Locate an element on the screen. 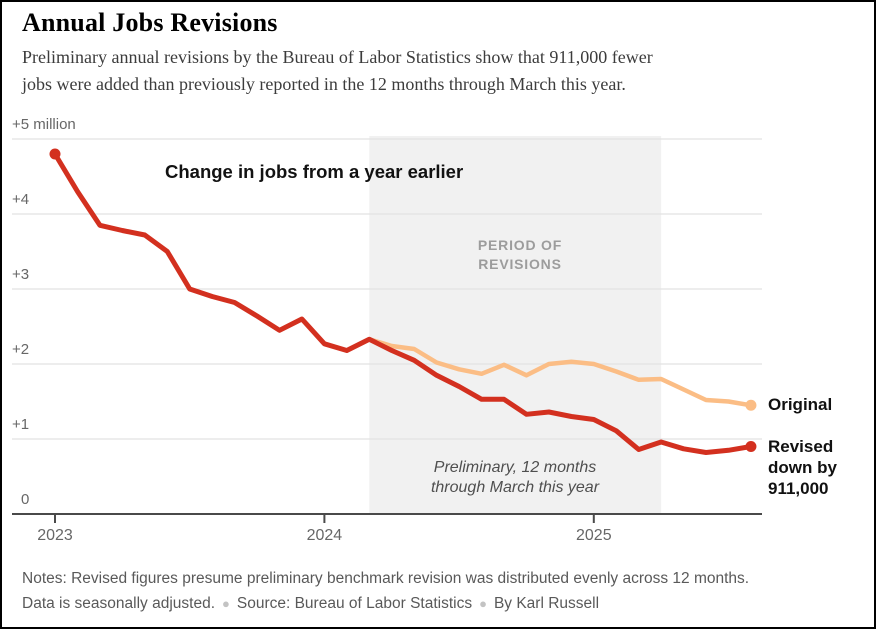 Image resolution: width=876 pixels, height=629 pixels. y-axis-label: 0 is located at coordinates (25, 499).